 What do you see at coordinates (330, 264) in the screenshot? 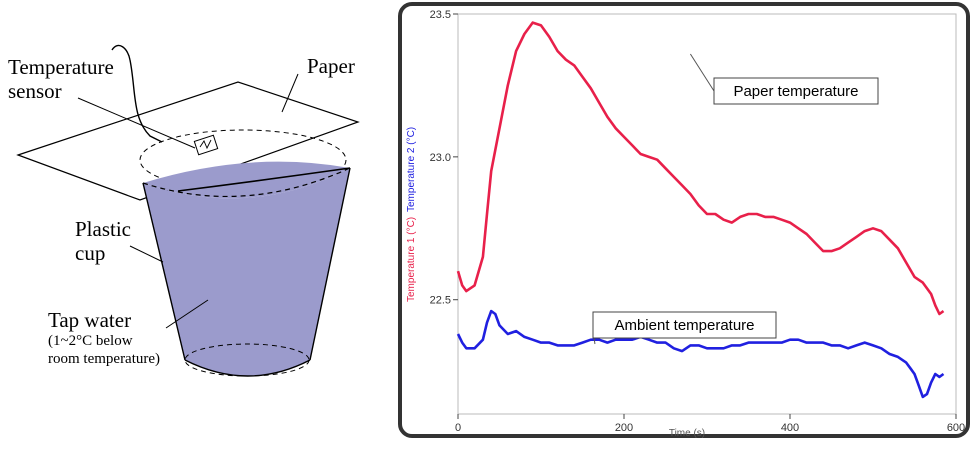
I see `cup-right-wall` at bounding box center [330, 264].